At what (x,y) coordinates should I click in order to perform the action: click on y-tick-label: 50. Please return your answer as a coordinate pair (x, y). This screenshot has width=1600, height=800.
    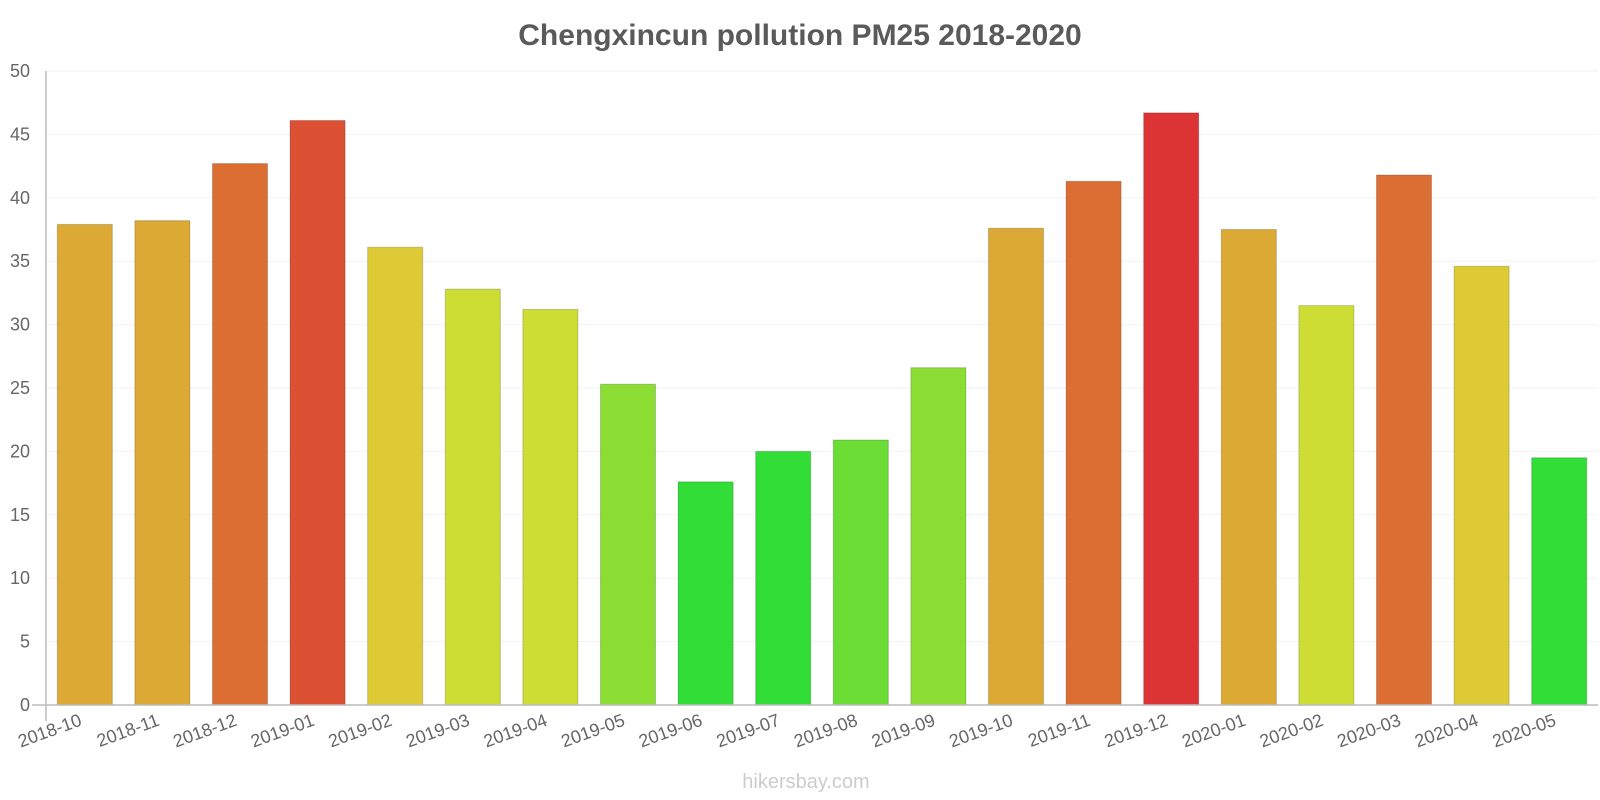
    Looking at the image, I should click on (20, 71).